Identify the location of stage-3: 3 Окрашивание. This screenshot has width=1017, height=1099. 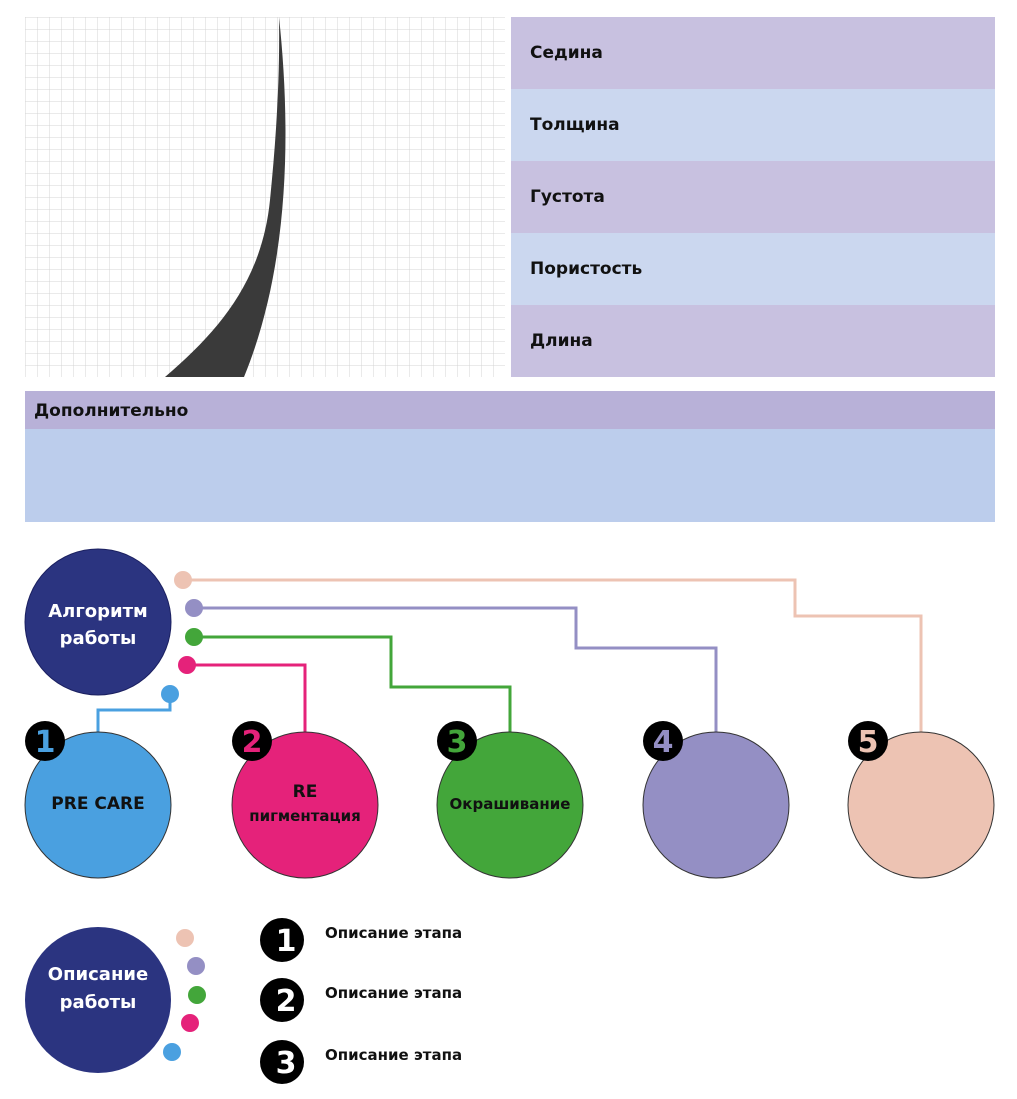
(510, 800).